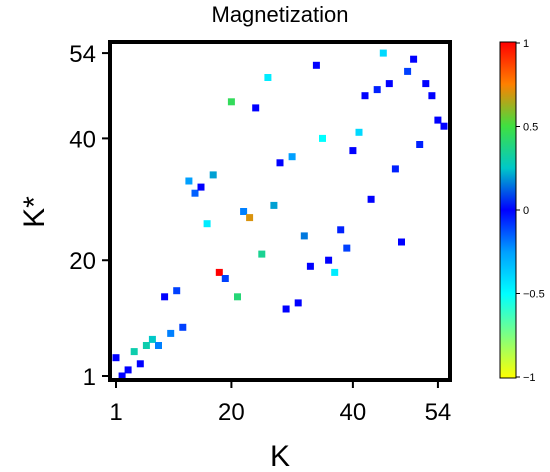 The width and height of the screenshot is (550, 472). What do you see at coordinates (115, 412) in the screenshot?
I see `x-tick-label: 1` at bounding box center [115, 412].